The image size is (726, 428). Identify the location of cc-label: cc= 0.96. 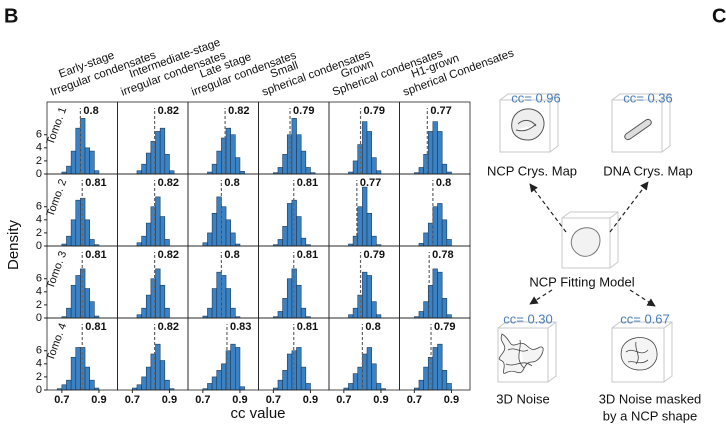
(536, 97).